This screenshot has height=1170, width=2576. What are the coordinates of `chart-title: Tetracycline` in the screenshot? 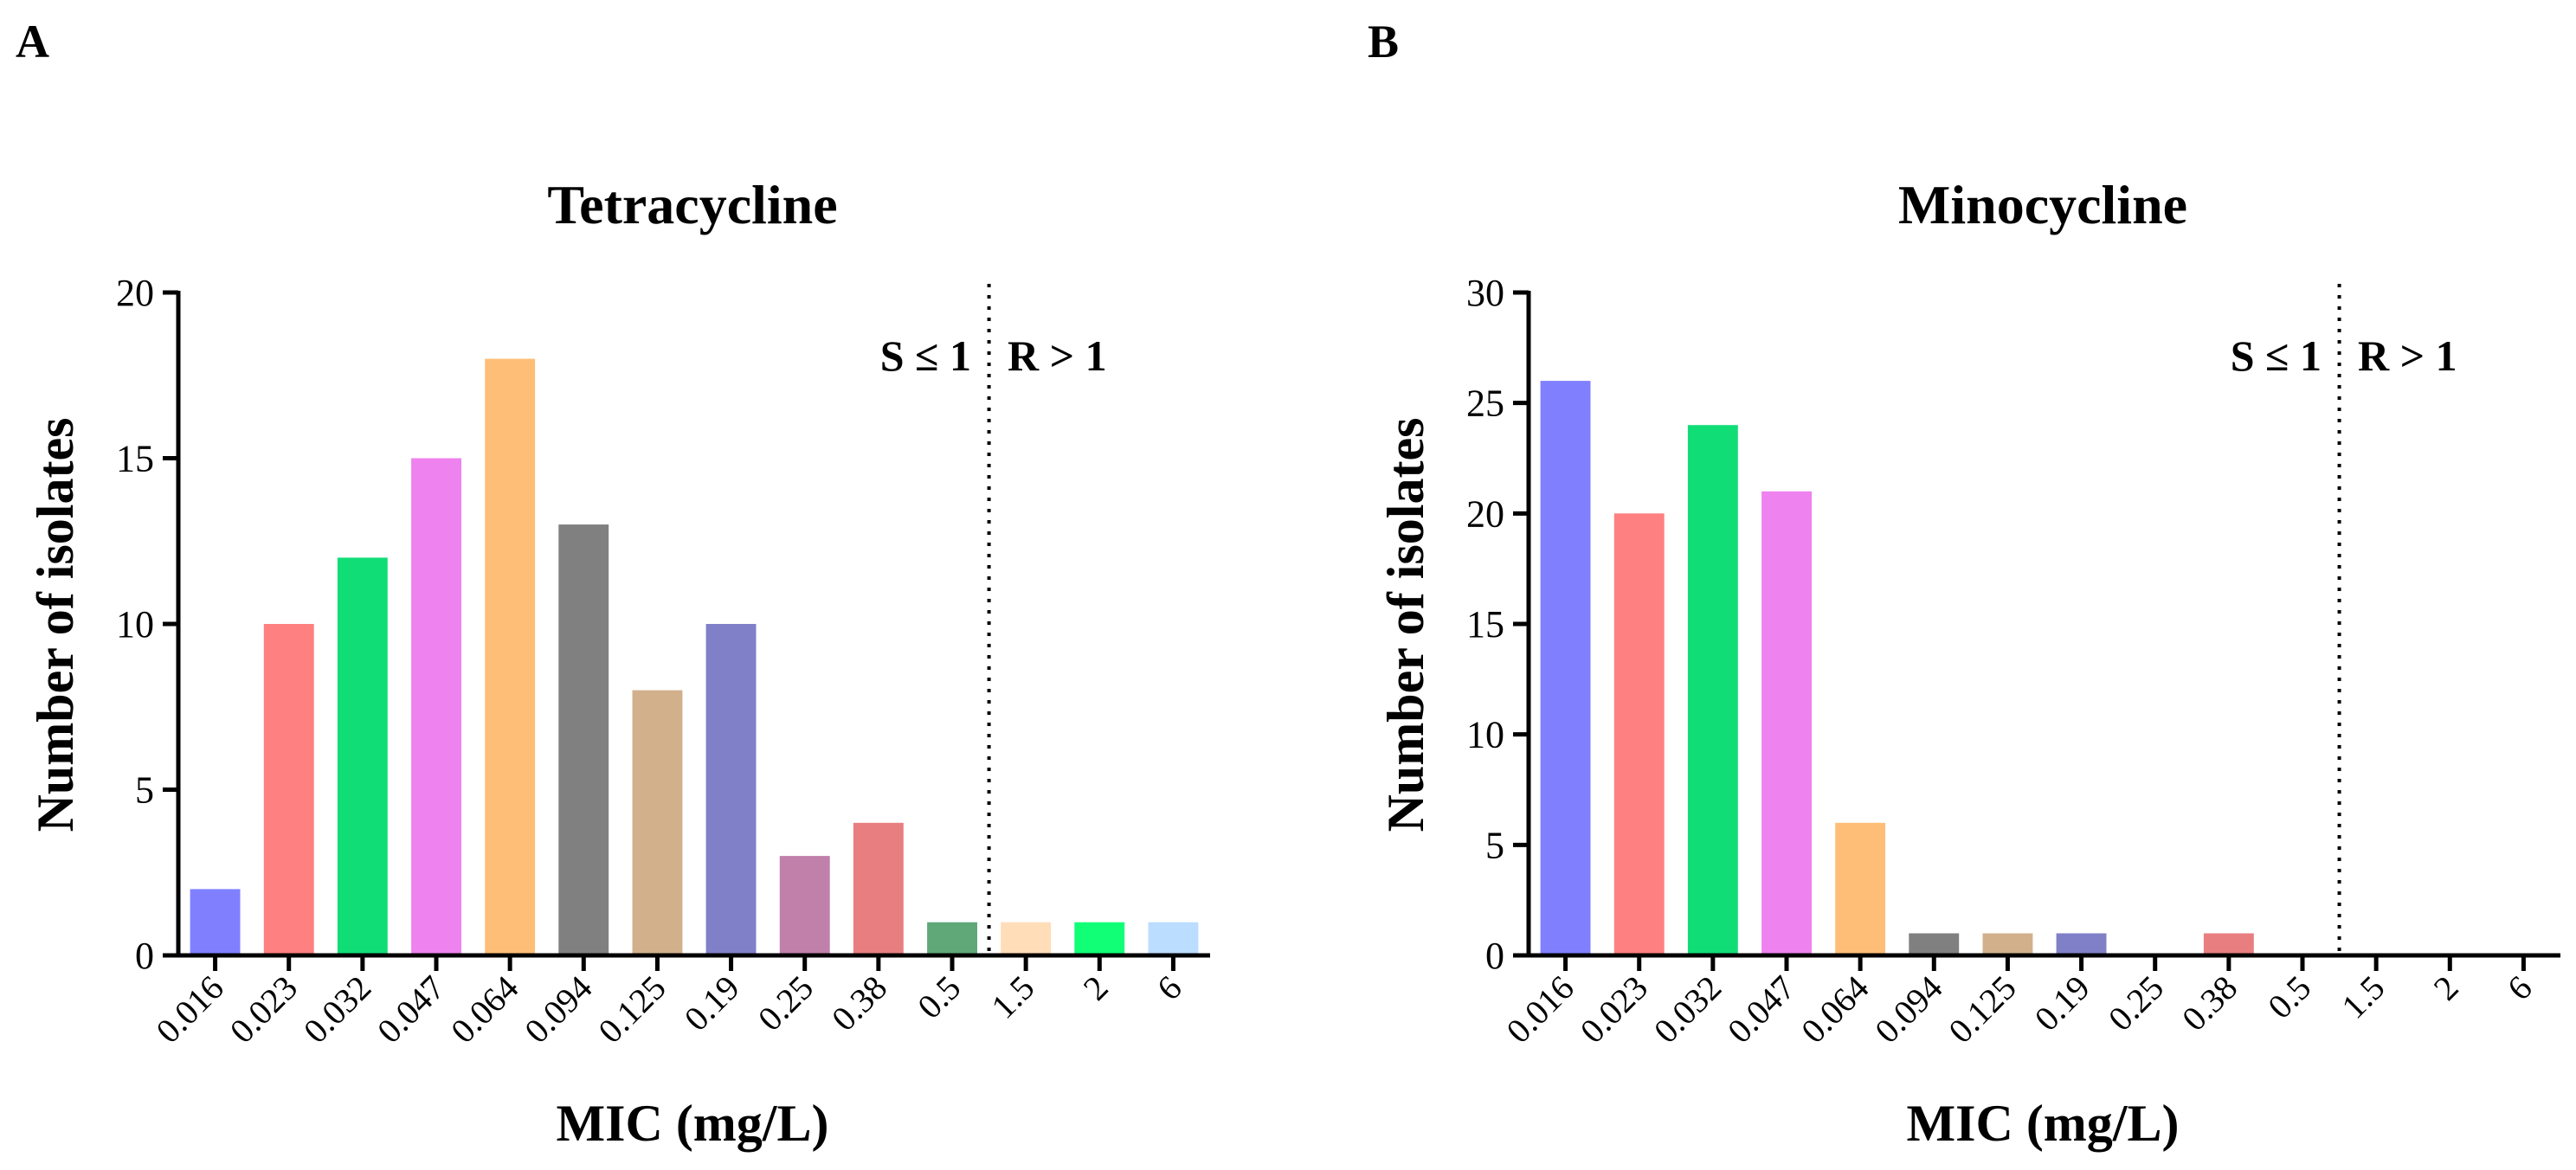 It's located at (692, 204).